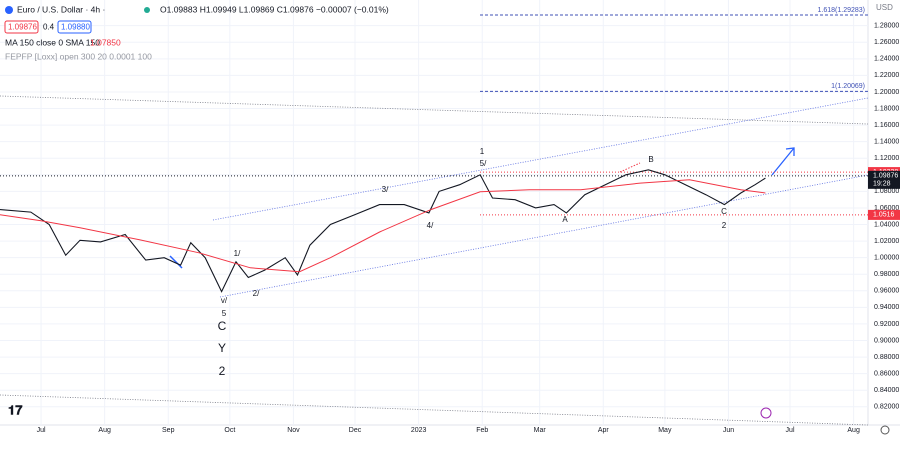 The image size is (900, 461). I want to click on y-tick-label: 1.04000, so click(886, 224).